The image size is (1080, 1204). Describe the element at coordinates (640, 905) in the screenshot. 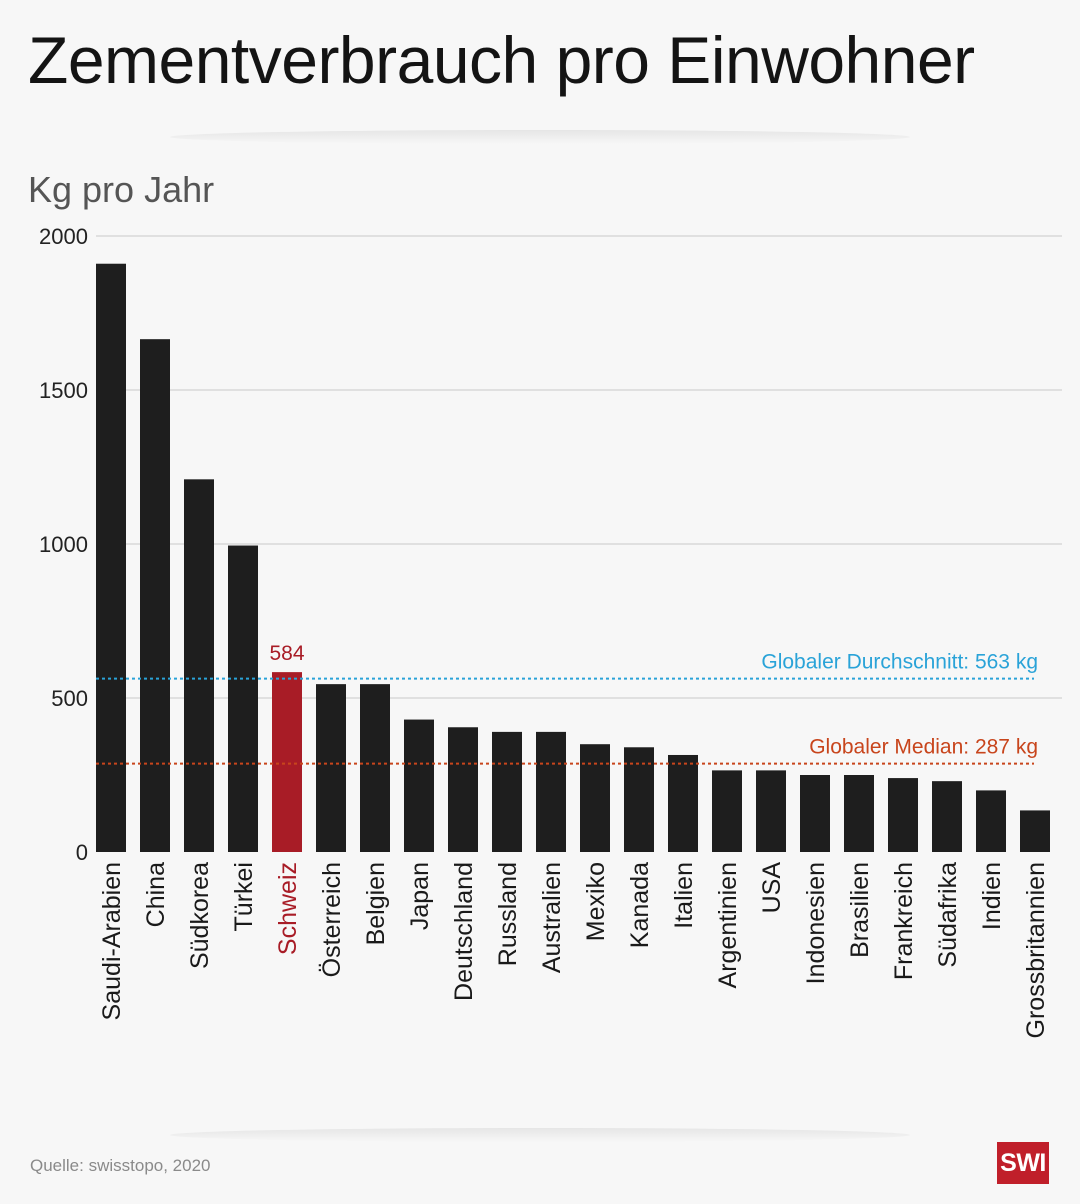

I see `x-tick-label: Kanada` at that location.